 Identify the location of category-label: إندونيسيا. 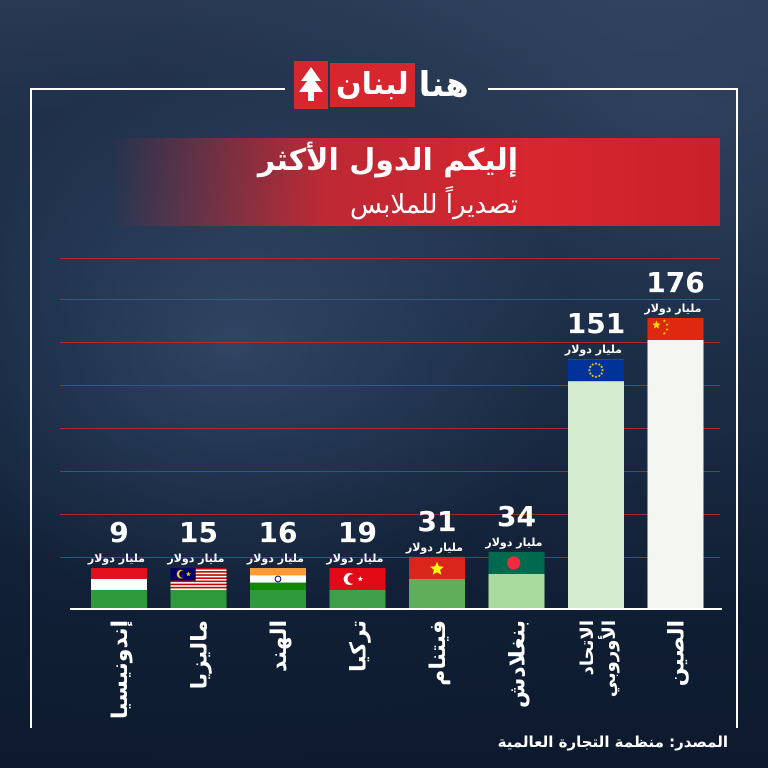
(120, 669).